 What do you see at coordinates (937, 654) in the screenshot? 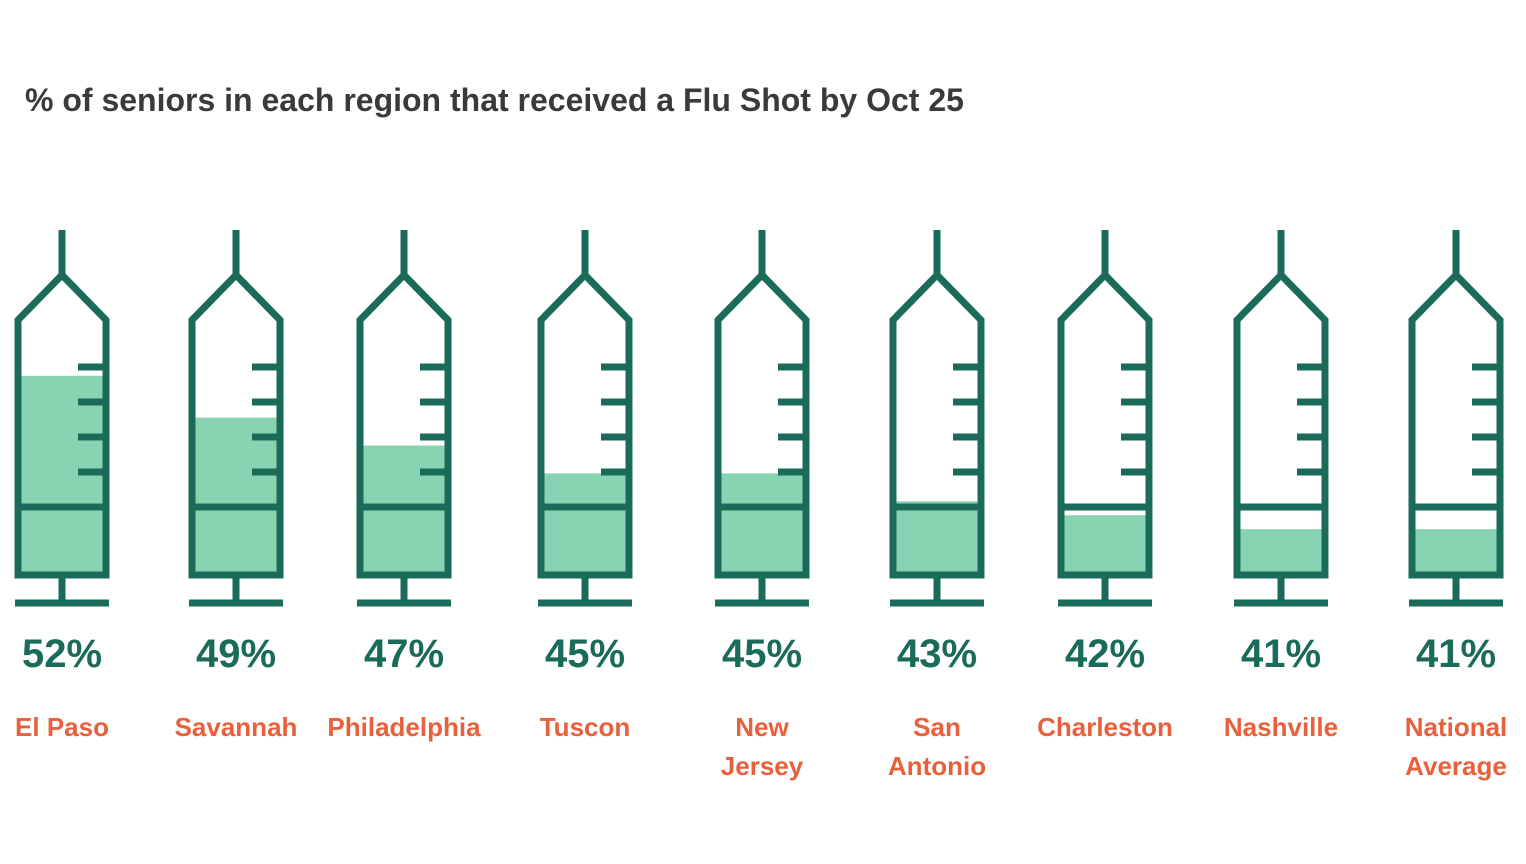
I see `value-label: 43%` at bounding box center [937, 654].